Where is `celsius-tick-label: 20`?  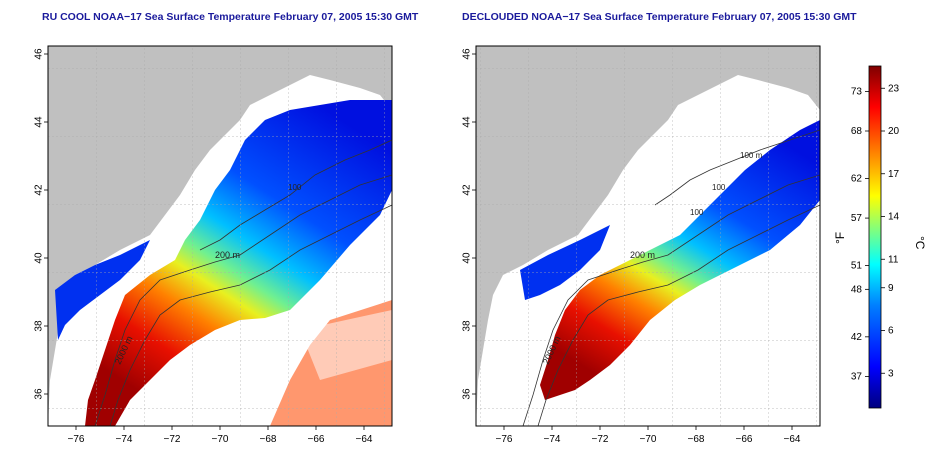
celsius-tick-label: 20 is located at coordinates (894, 131).